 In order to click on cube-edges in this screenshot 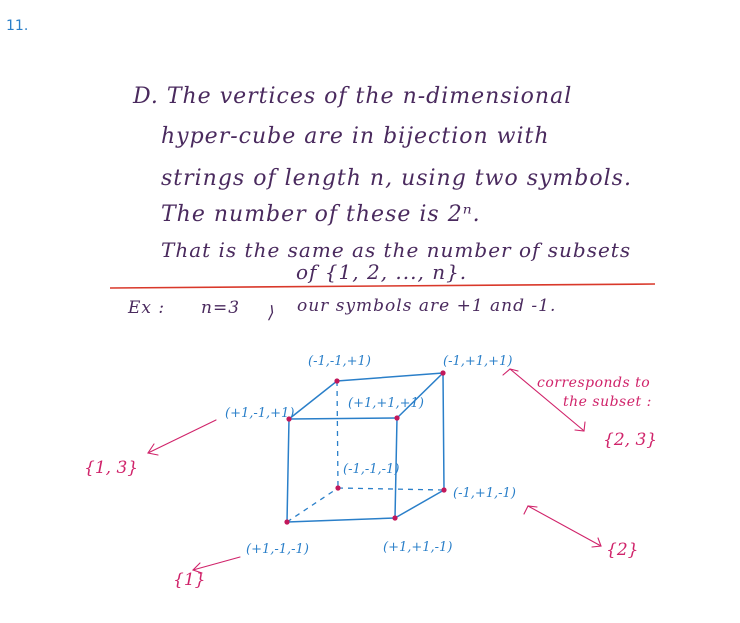, I will do `click(365, 447)`.